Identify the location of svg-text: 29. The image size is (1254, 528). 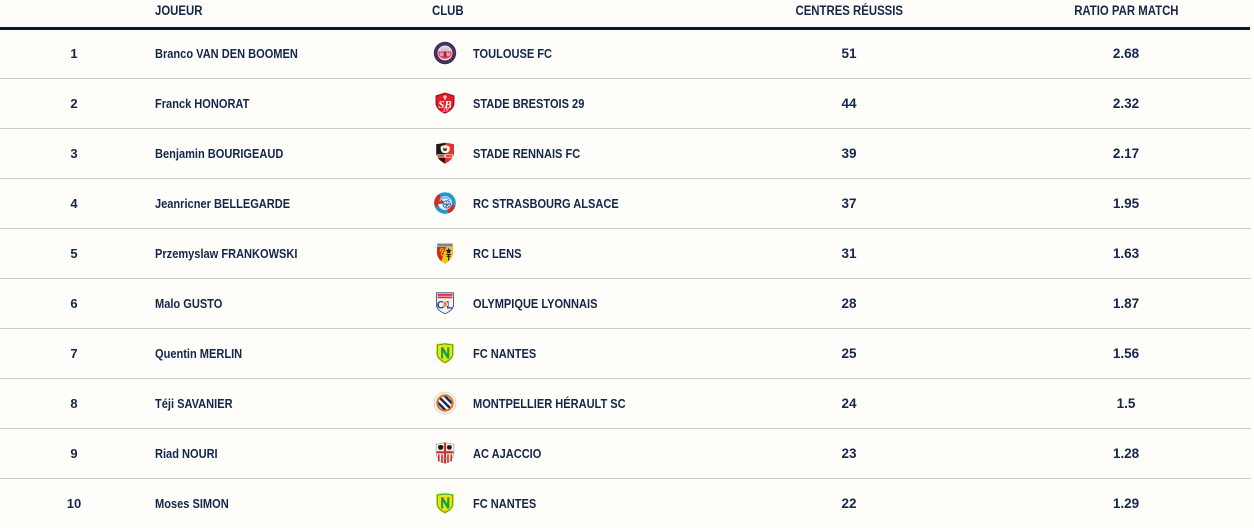
(445, 110).